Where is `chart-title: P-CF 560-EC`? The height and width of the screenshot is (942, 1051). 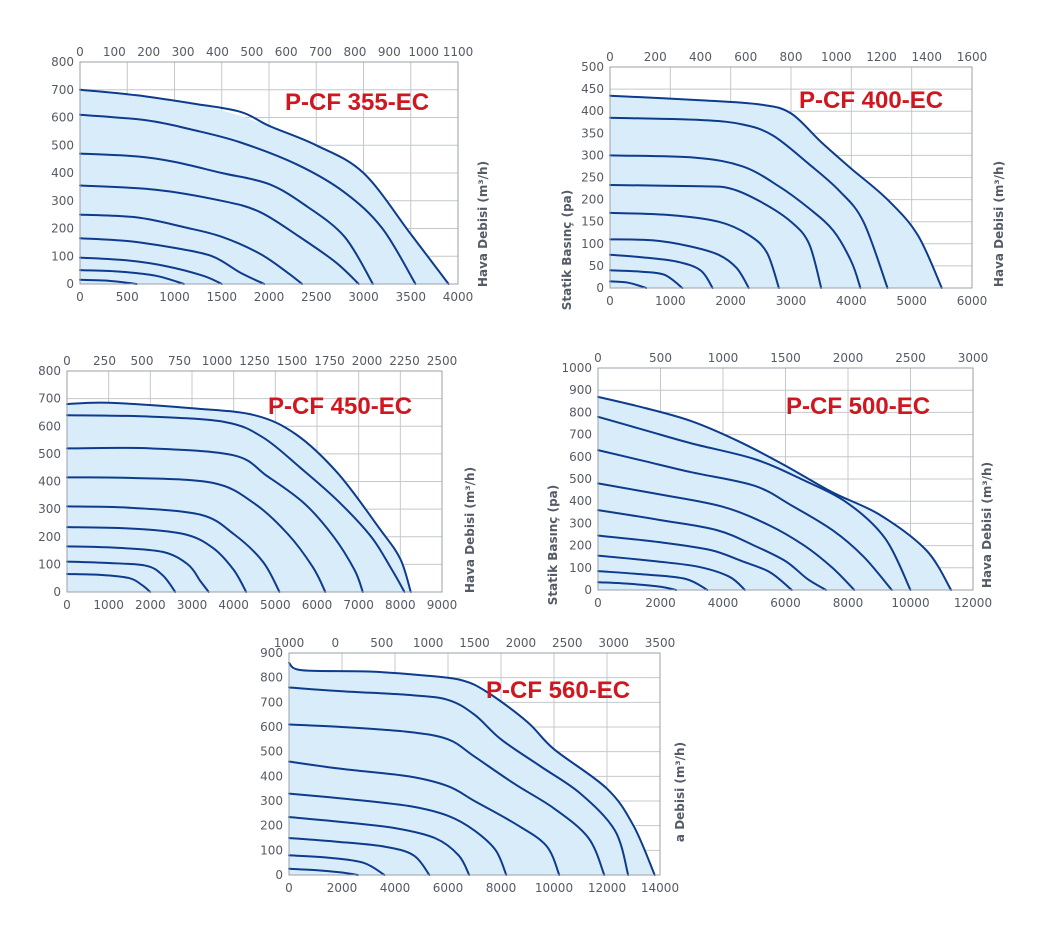 chart-title: P-CF 560-EC is located at coordinates (558, 690).